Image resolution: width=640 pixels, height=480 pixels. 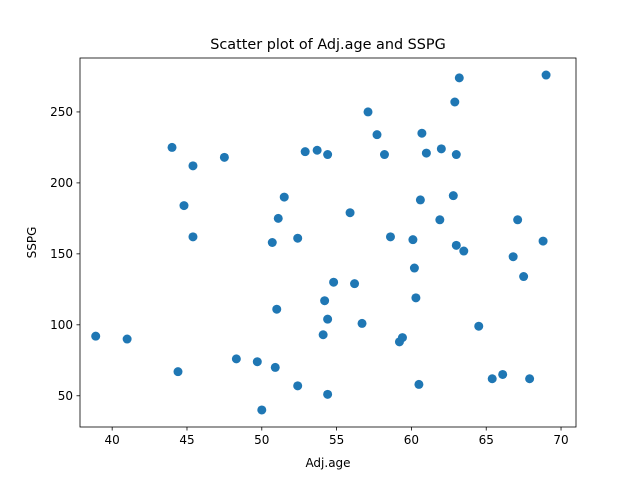 What do you see at coordinates (486, 440) in the screenshot?
I see `x-tick-label: 65` at bounding box center [486, 440].